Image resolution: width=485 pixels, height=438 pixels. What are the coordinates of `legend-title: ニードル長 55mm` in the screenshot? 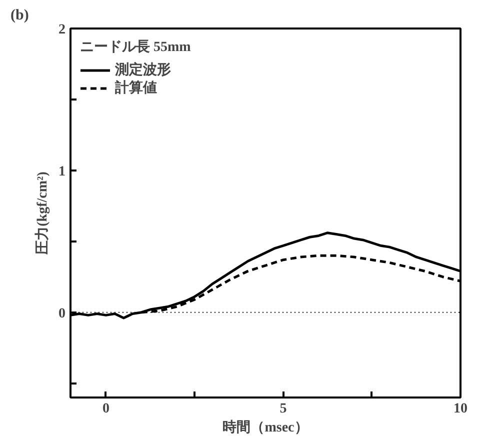 It's located at (135, 47).